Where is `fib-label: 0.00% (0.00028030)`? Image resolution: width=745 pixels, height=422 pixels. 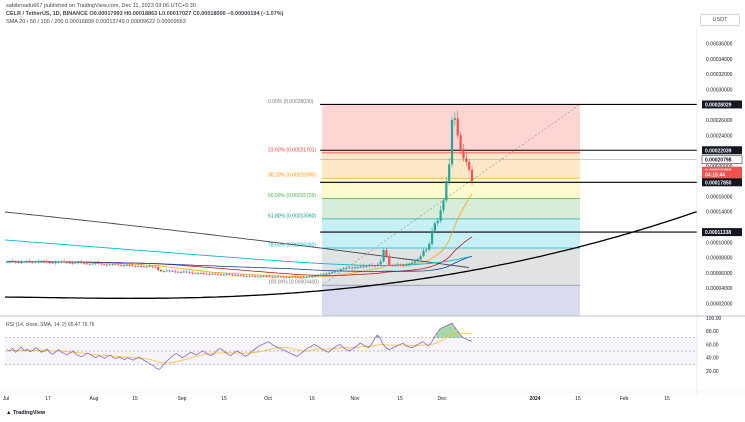 fib-label: 0.00% (0.00028030) is located at coordinates (291, 102).